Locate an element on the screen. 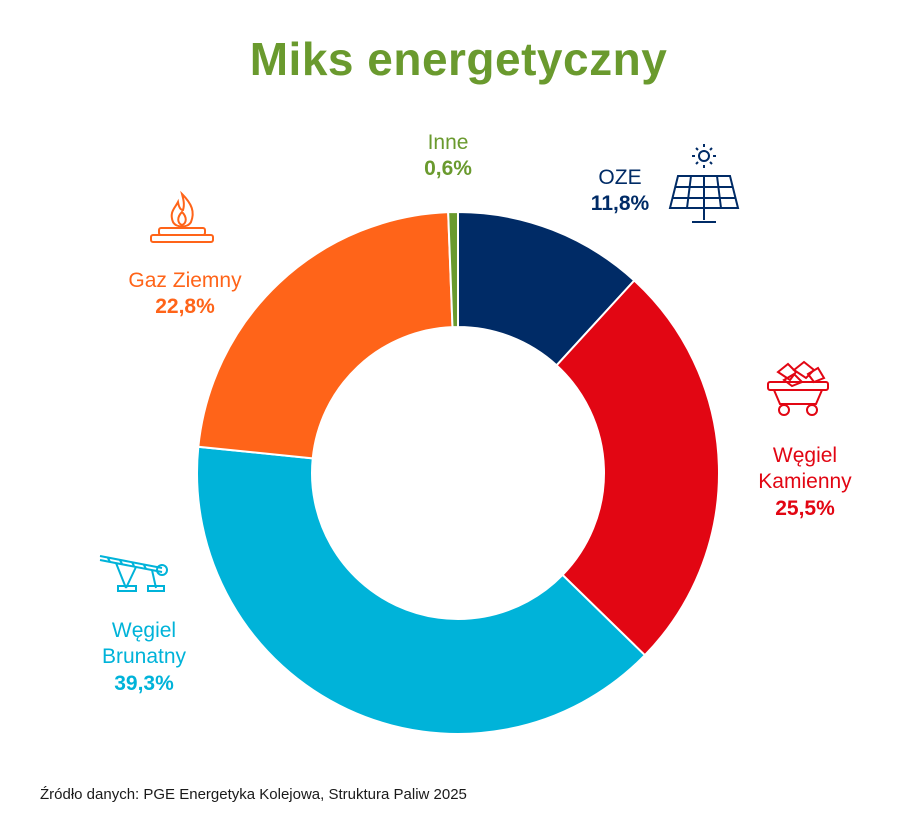  label-gaz: Gaz Ziemny 22,8% is located at coordinates (185, 294).